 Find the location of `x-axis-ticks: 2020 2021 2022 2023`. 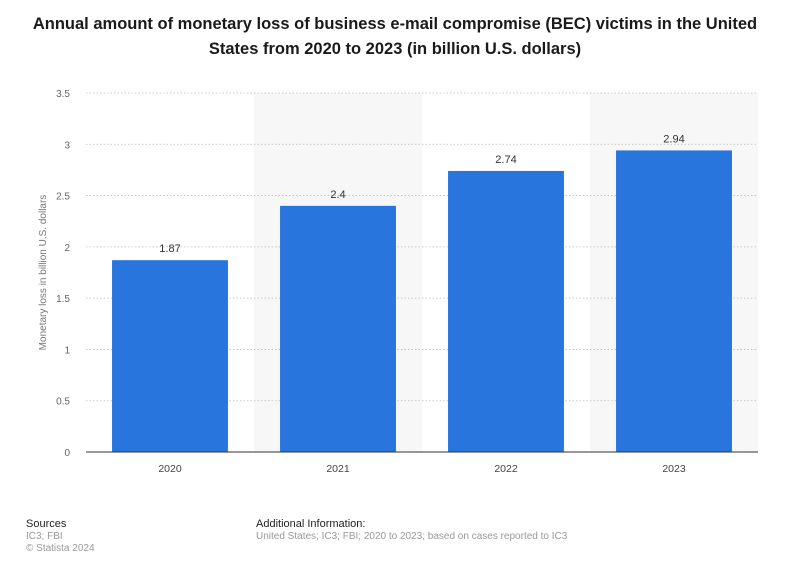

x-axis-ticks: 2020 2021 2022 2023 is located at coordinates (422, 469).